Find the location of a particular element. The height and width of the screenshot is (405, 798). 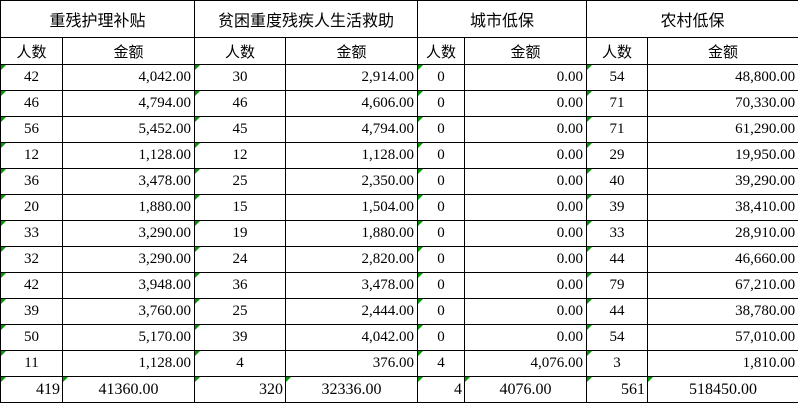

amount-cell: 28,910.00 is located at coordinates (722, 233).